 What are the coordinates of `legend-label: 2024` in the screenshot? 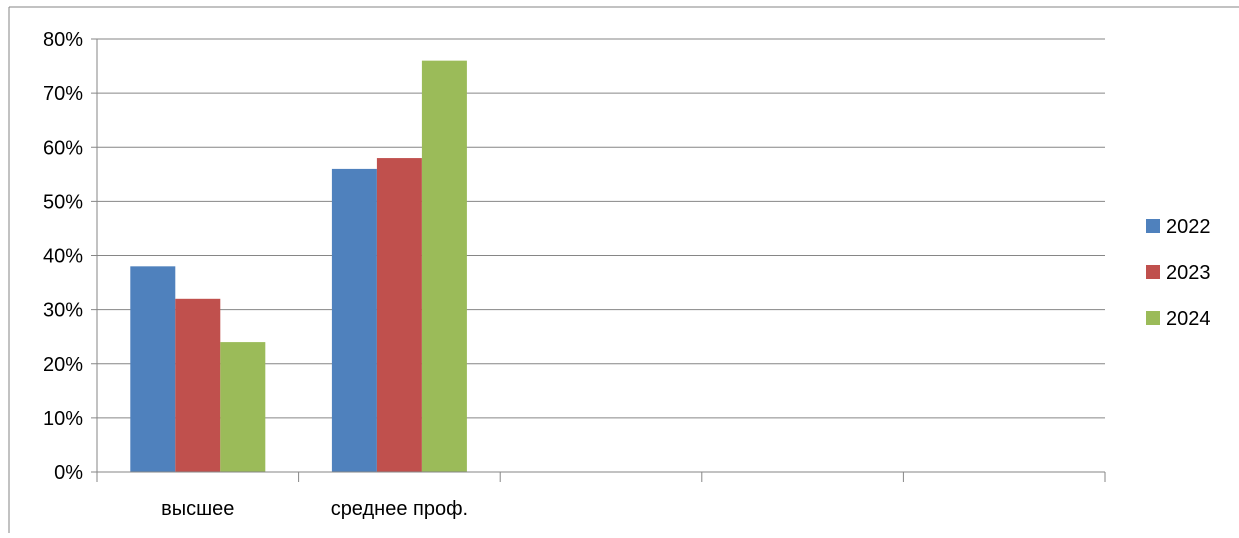 It's located at (1188, 319).